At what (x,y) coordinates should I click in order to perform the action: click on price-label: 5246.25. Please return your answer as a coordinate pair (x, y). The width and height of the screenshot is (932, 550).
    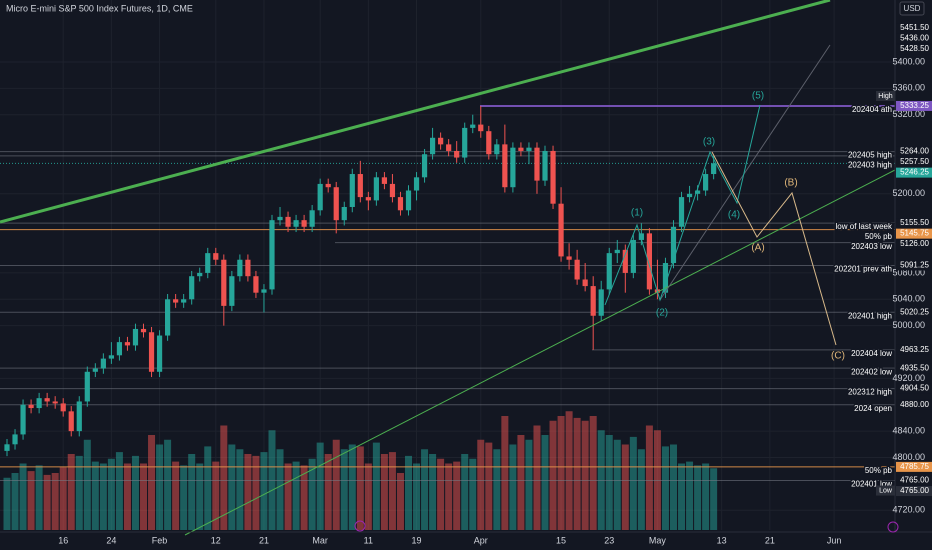
    Looking at the image, I should click on (914, 172).